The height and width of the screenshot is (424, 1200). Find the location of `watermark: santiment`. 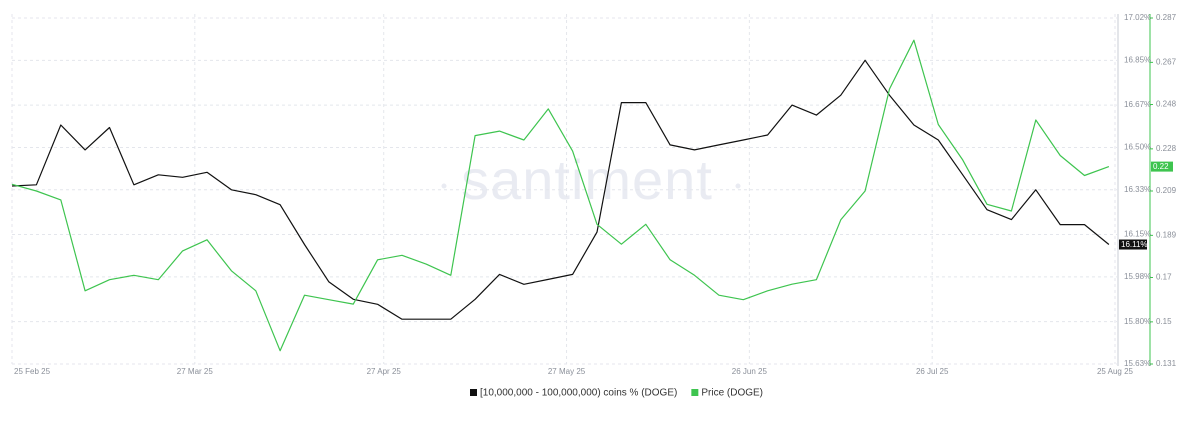

watermark: santiment is located at coordinates (587, 179).